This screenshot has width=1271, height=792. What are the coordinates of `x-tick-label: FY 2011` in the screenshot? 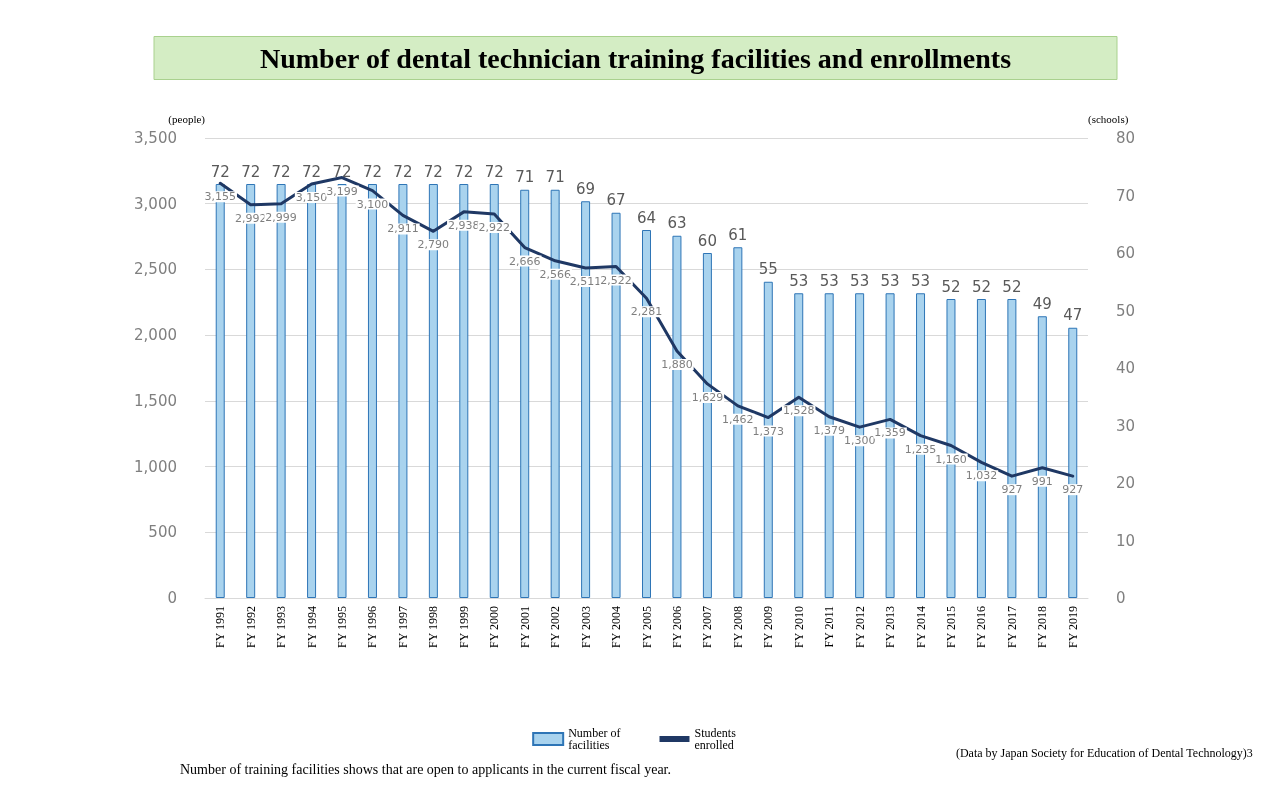 It's located at (829, 627).